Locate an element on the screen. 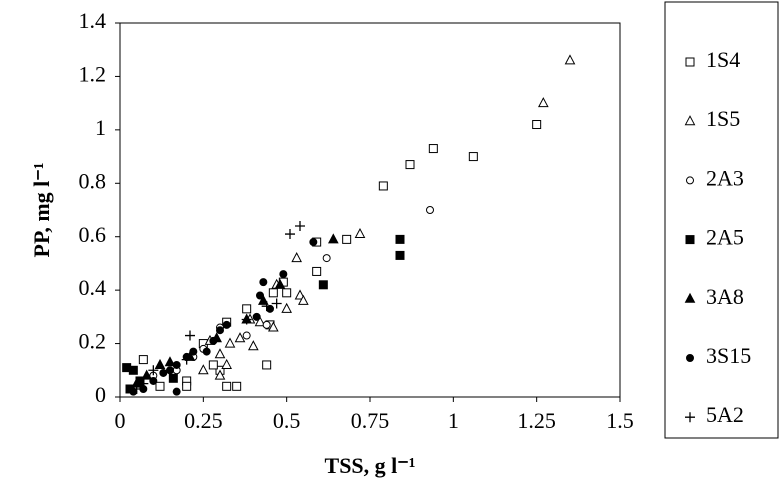  x-tick-label: 0.75 is located at coordinates (370, 420).